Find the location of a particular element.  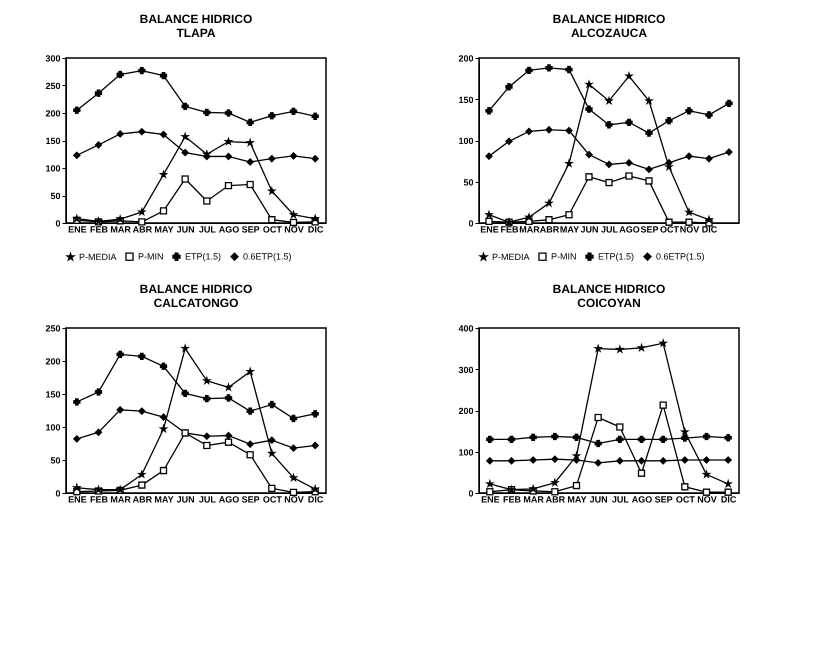

y-tick-label: 400 is located at coordinates (466, 329).